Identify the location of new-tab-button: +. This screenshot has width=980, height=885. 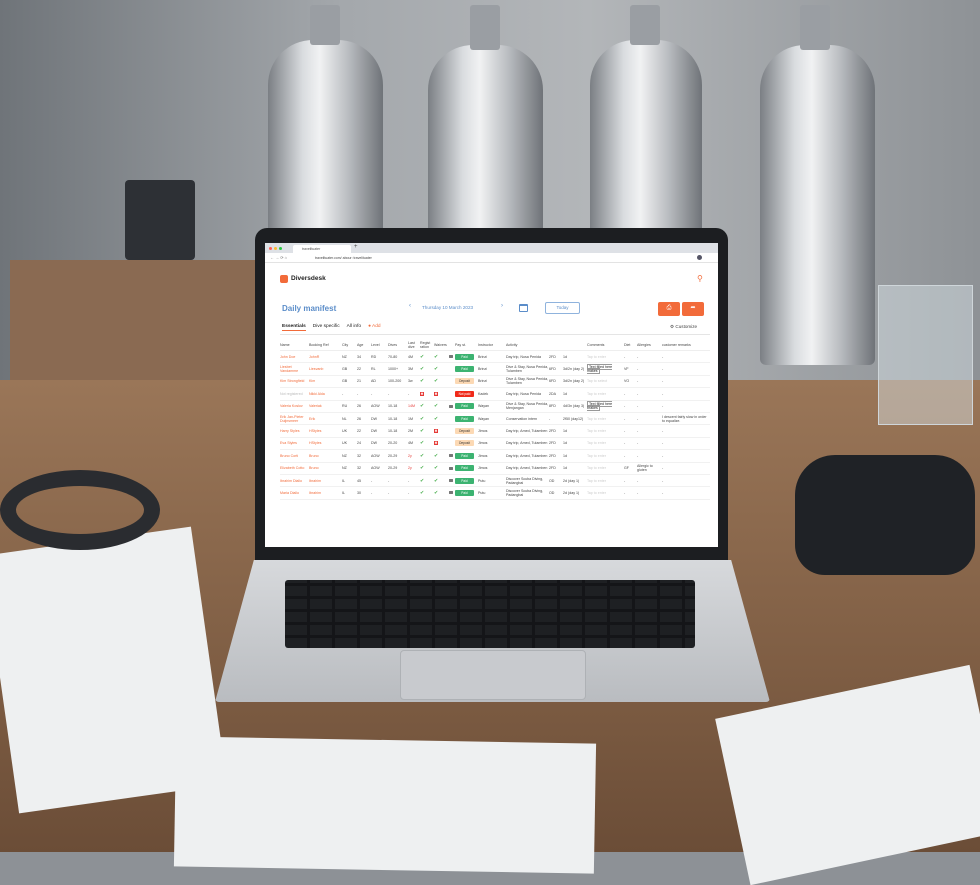
(356, 247).